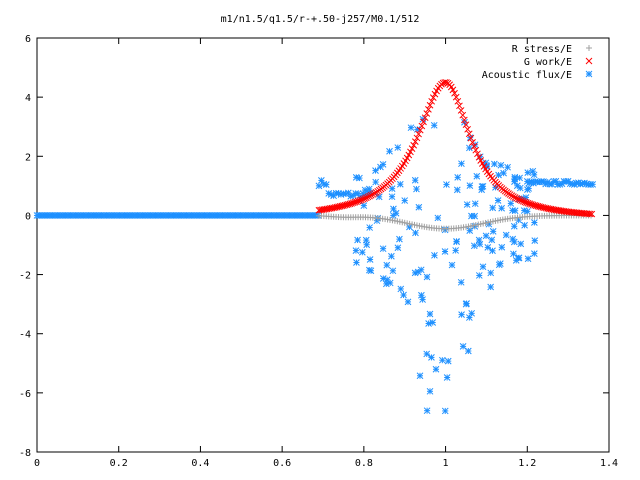  What do you see at coordinates (25, 276) in the screenshot?
I see `y-tick-label: -2` at bounding box center [25, 276].